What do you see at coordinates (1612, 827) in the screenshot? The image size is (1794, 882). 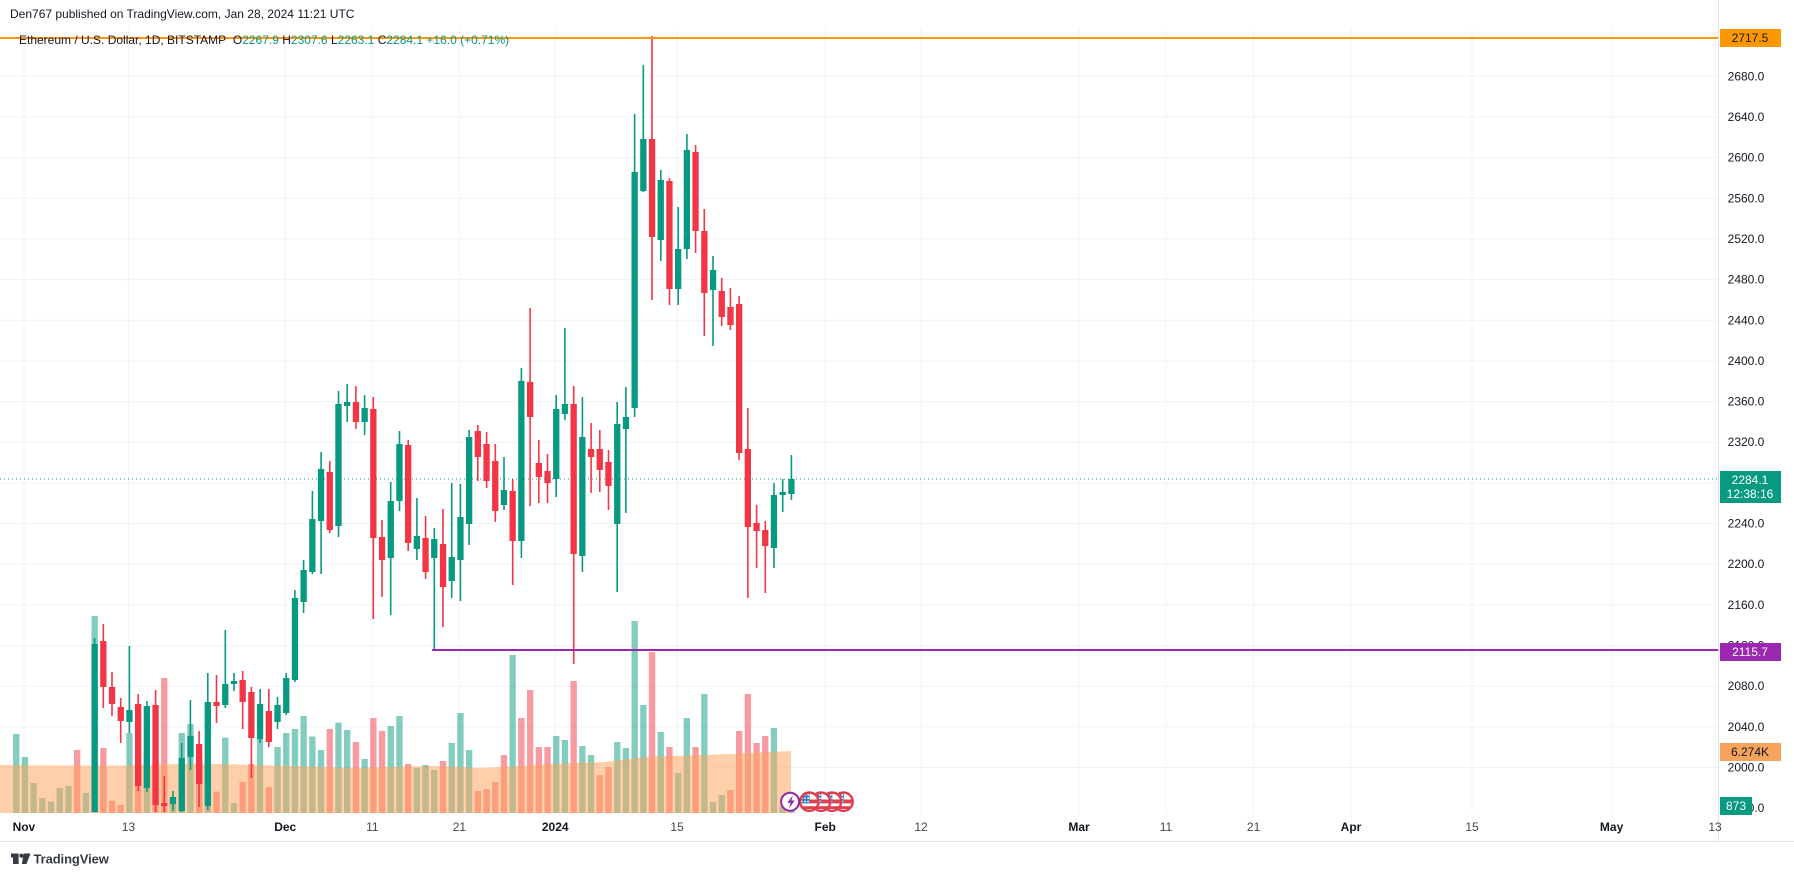 I see `svg-text: May` at bounding box center [1612, 827].